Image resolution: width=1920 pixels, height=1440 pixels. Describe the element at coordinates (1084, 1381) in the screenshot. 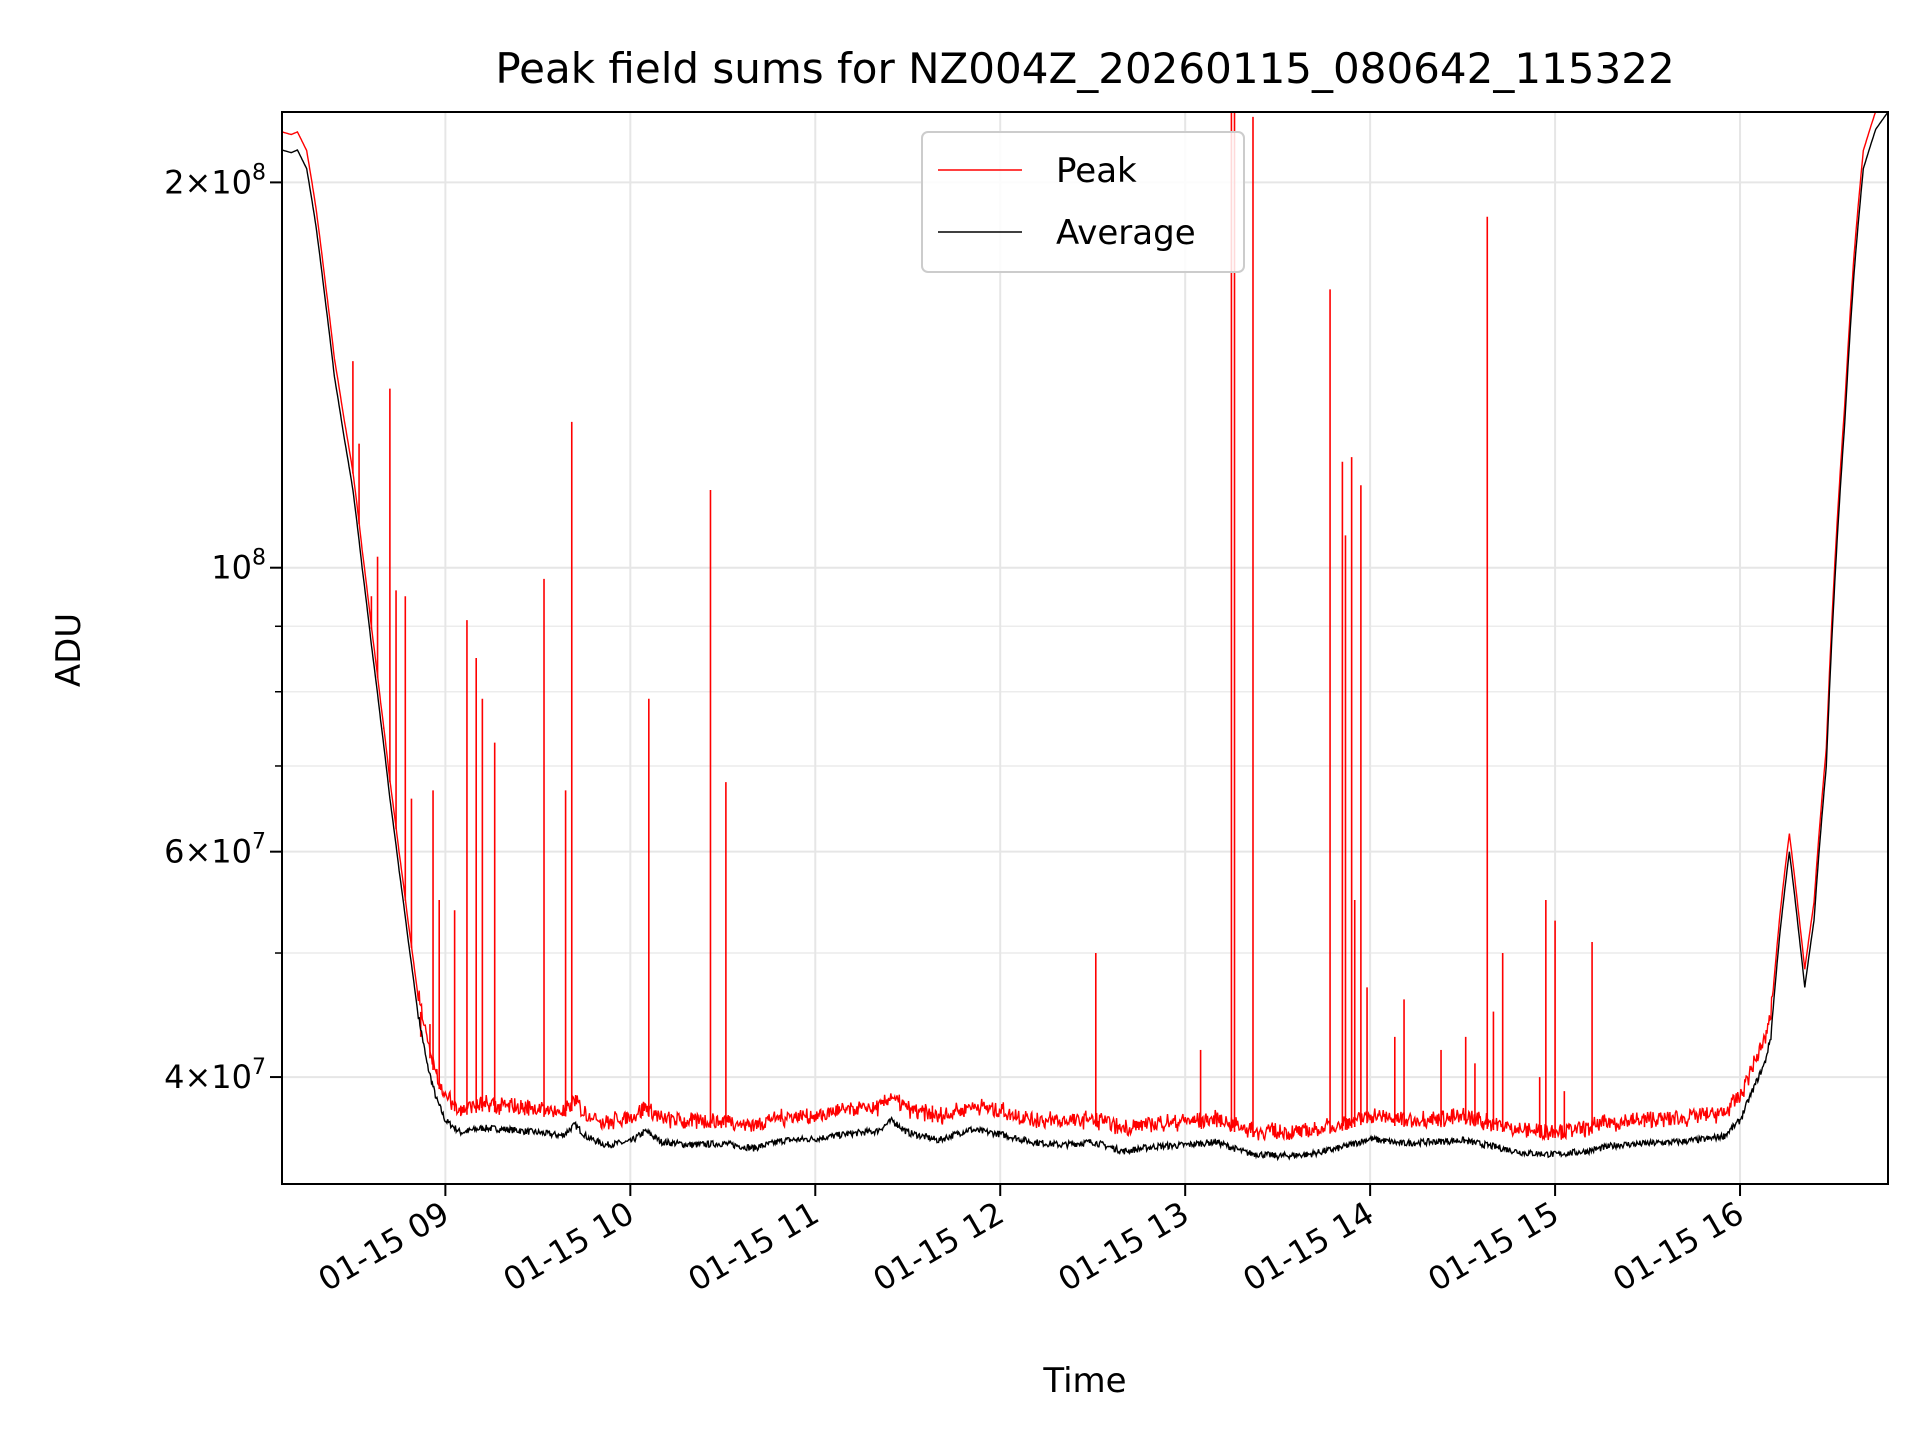

I see `x-axis-label: Time` at that location.